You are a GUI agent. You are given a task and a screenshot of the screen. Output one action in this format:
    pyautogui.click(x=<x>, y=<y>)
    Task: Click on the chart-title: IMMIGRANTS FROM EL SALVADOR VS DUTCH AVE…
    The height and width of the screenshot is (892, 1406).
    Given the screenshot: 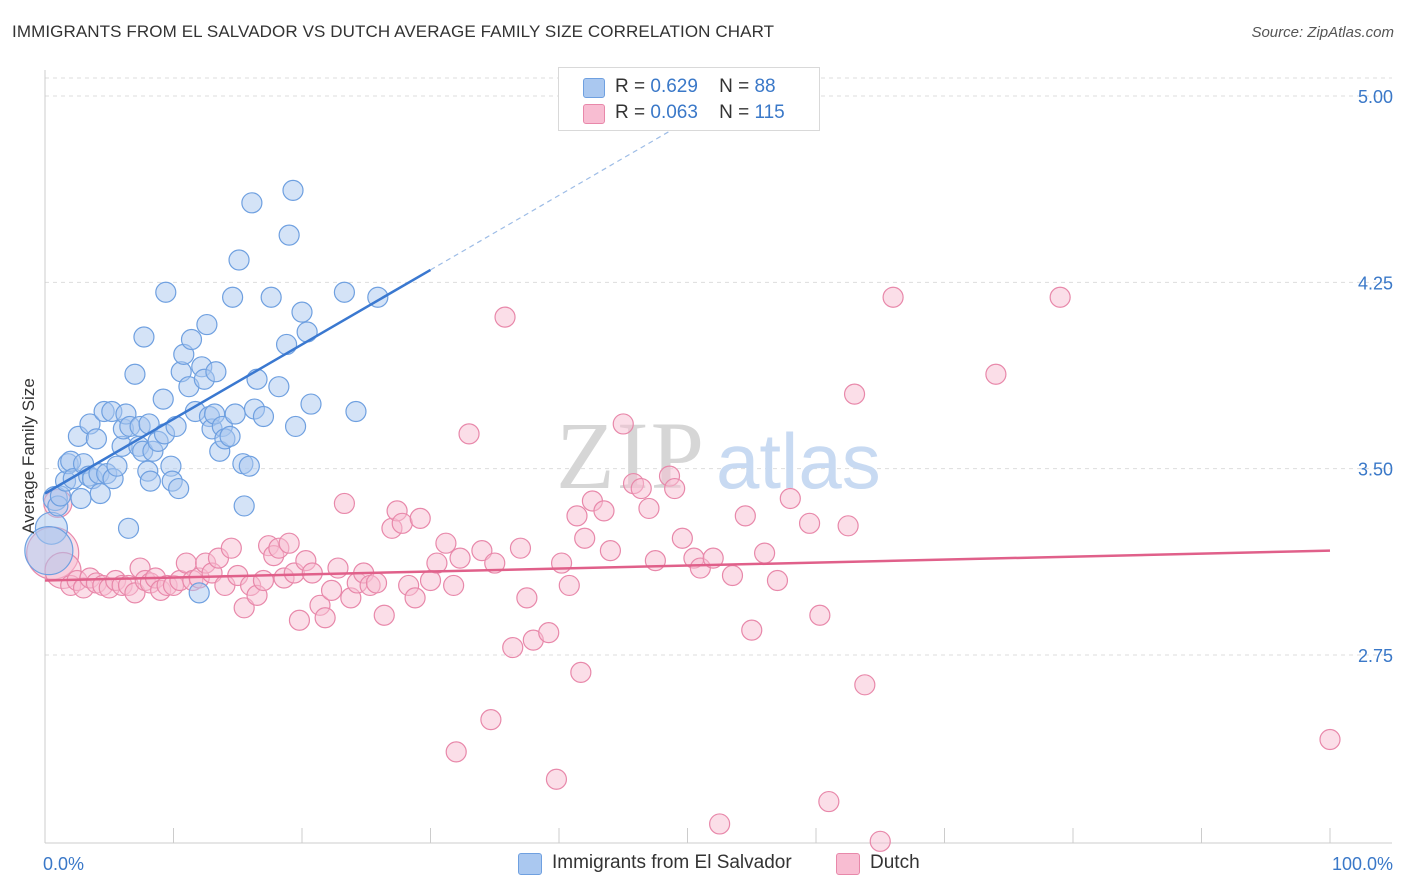 What is the action you would take?
    pyautogui.click(x=393, y=31)
    